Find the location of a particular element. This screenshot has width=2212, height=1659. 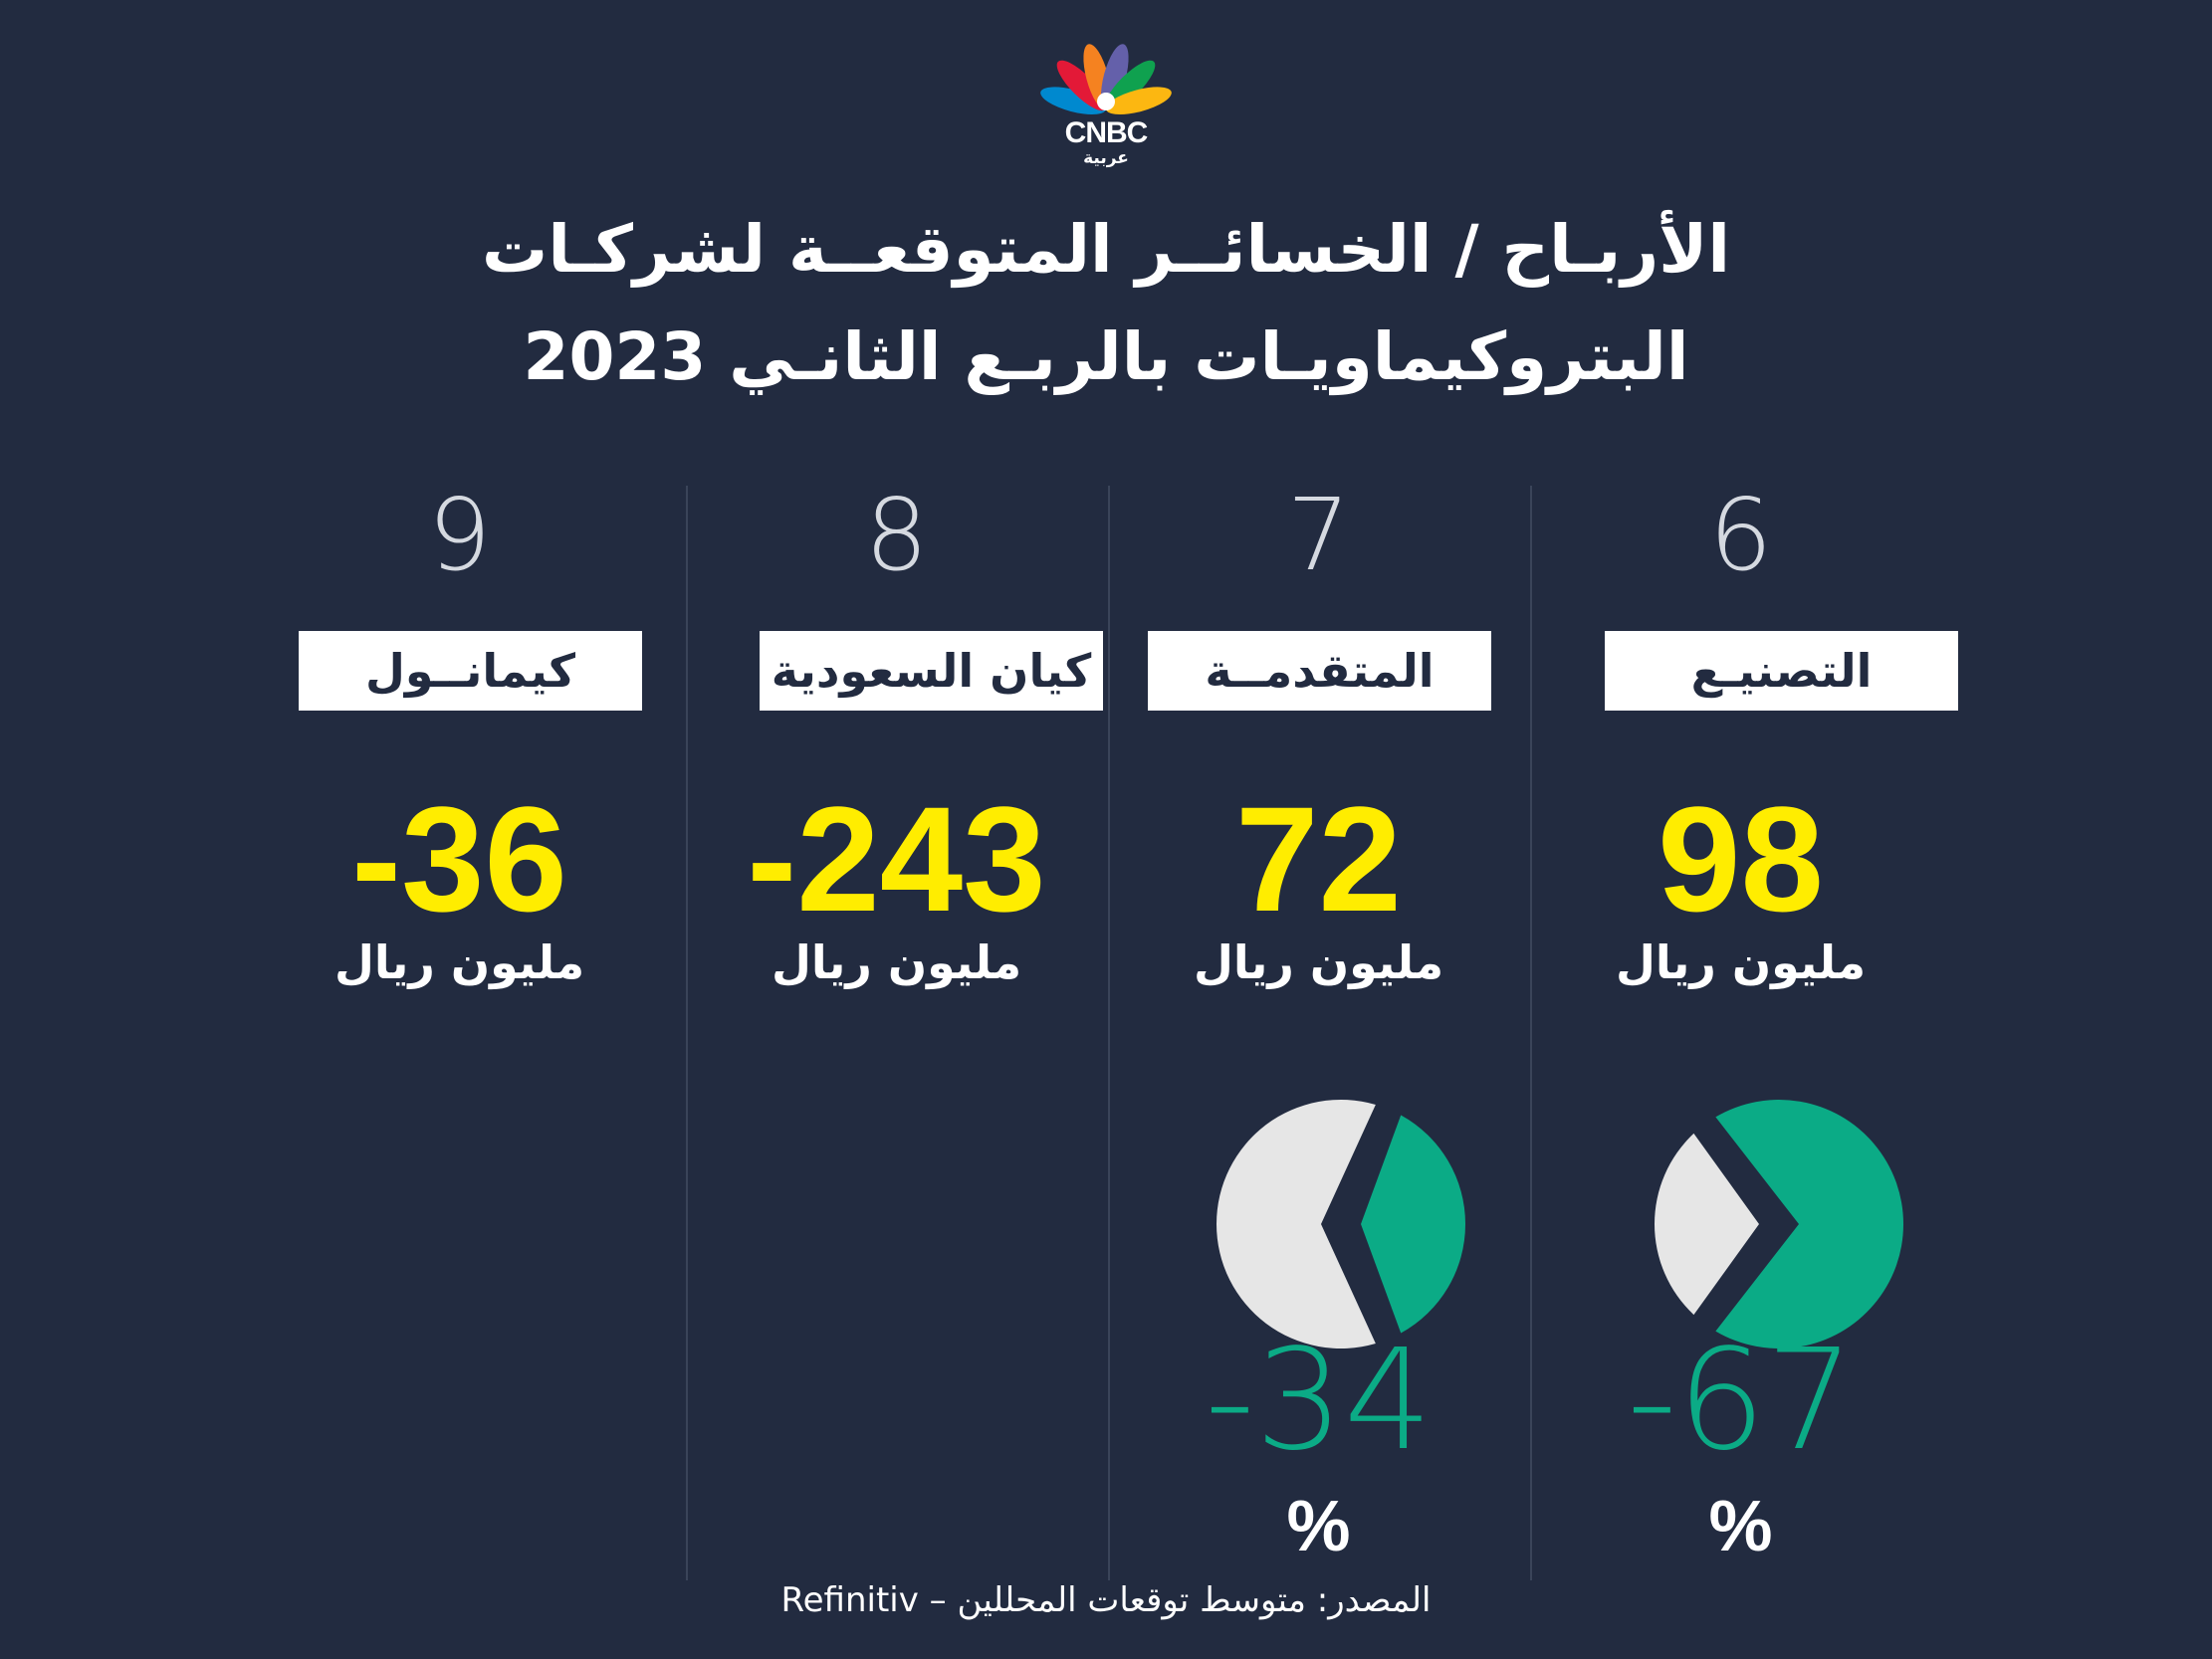

company-rank: 9 is located at coordinates (459, 535).